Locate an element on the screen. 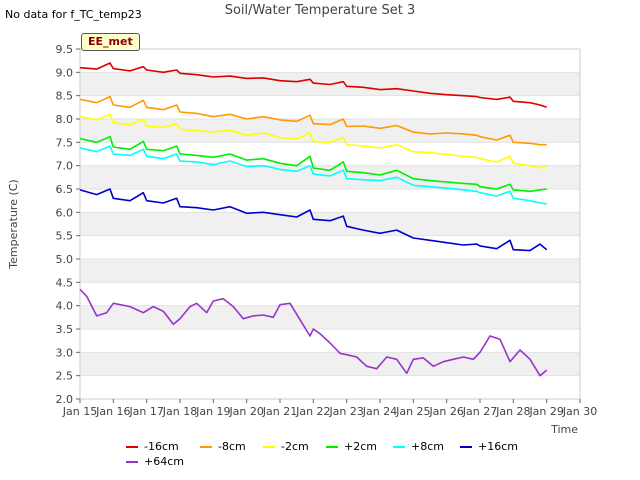 The image size is (640, 480). legend-item: -16cm is located at coordinates (152, 447).